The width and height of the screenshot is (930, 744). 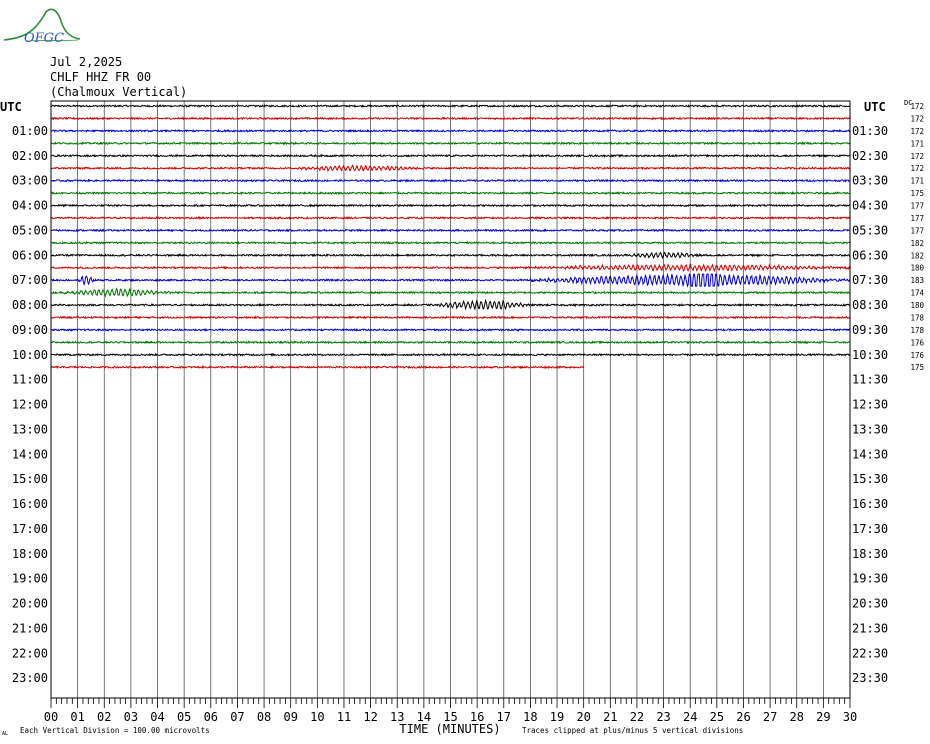 I want to click on hour-label: 14:00, so click(x=30, y=454).